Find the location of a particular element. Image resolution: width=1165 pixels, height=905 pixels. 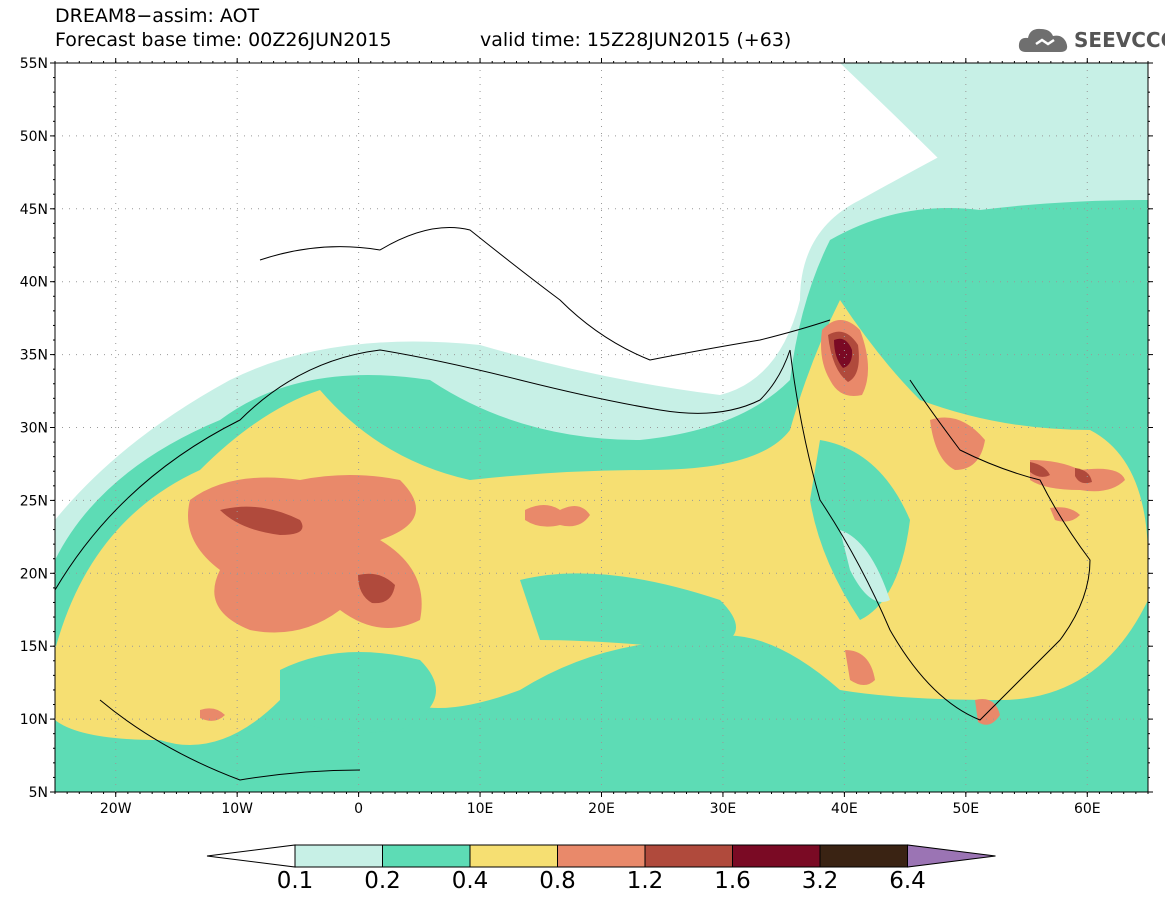

colorbar-label: 1.2 is located at coordinates (645, 881).